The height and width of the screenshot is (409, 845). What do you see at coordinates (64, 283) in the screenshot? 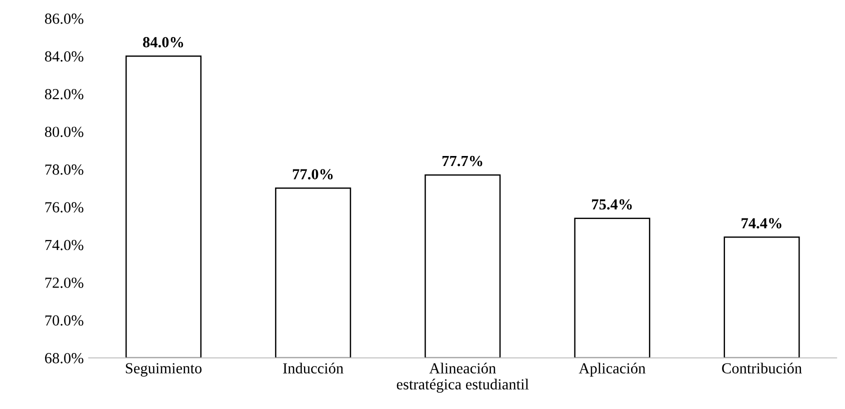
I see `y-tick-label: 72.0%` at bounding box center [64, 283].